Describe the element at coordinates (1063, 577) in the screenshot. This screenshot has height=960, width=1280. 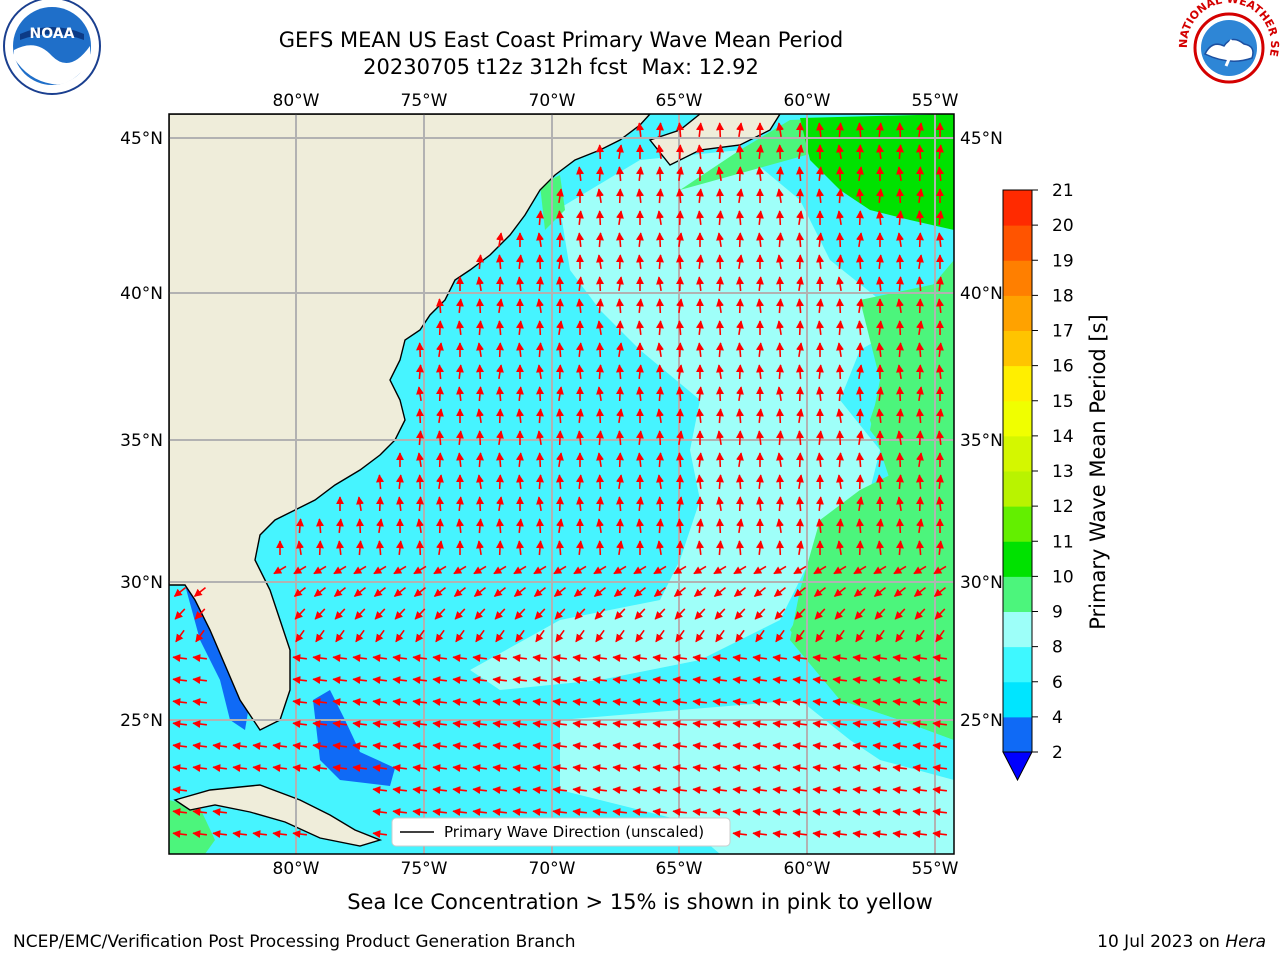
I see `colorbar-tick-label: 10` at that location.